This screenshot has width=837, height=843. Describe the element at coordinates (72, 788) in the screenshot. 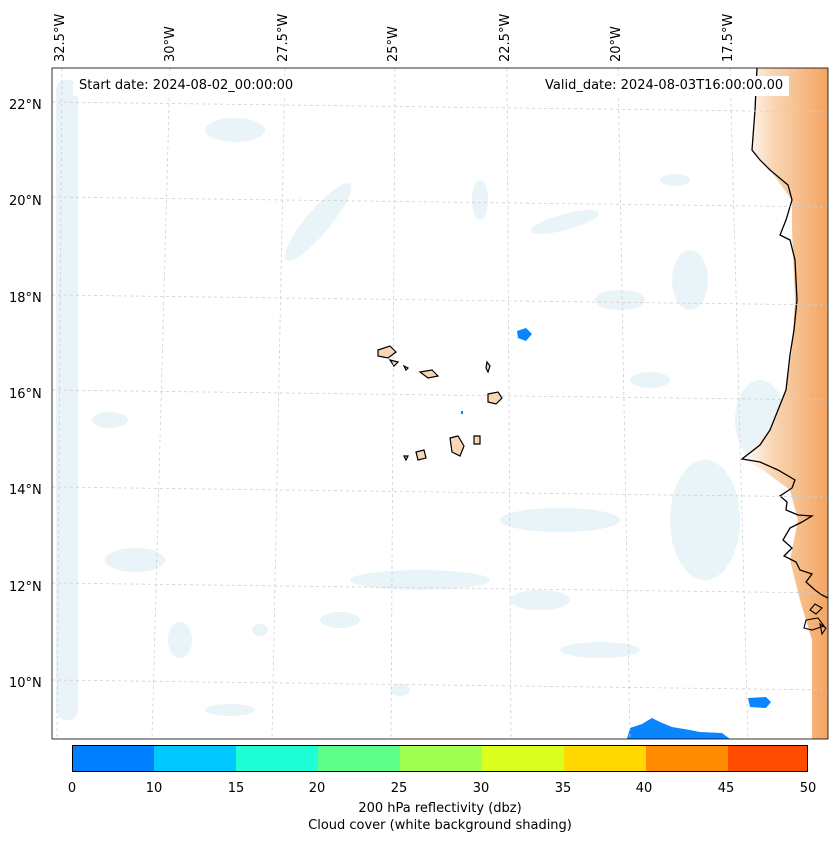

I see `colorbar-tick-0: 0` at that location.